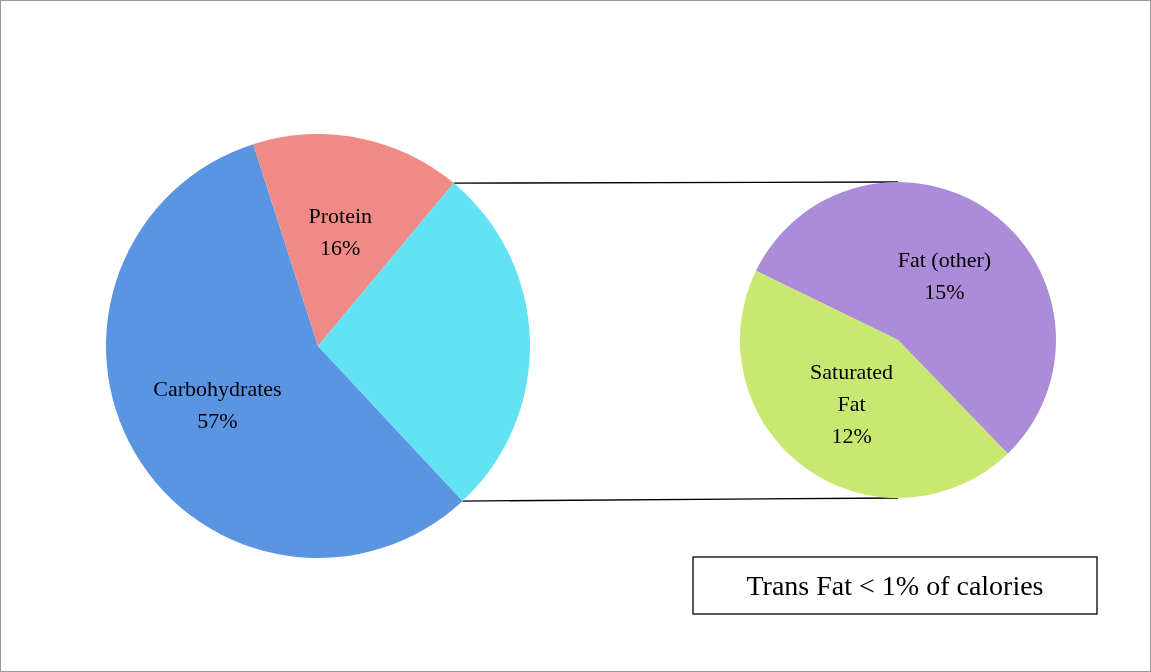 The height and width of the screenshot is (672, 1151). Describe the element at coordinates (851, 435) in the screenshot. I see `data-label: 12%` at that location.